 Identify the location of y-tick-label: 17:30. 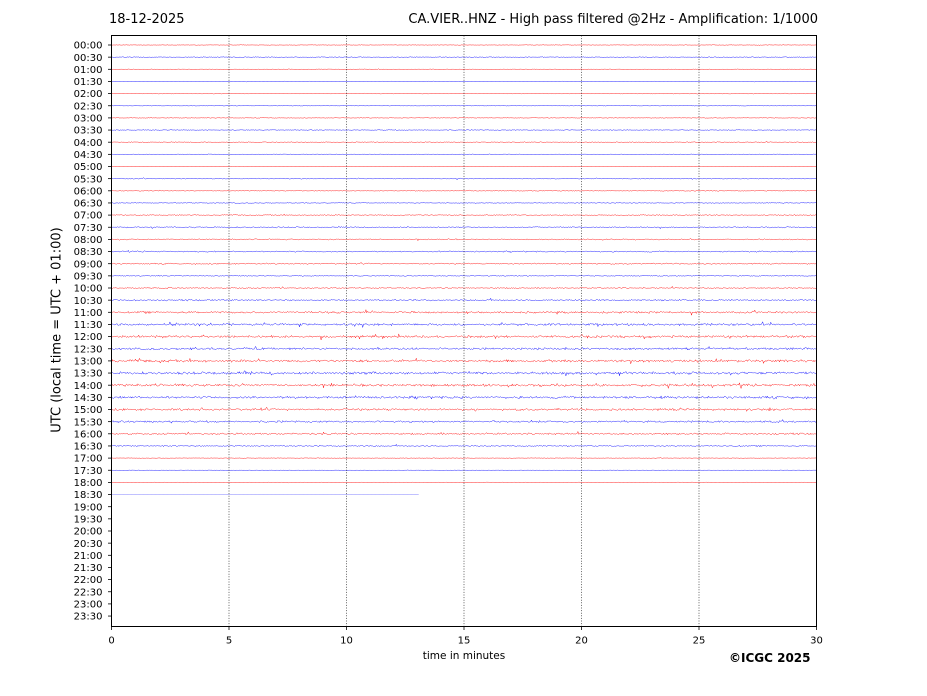
(88, 471).